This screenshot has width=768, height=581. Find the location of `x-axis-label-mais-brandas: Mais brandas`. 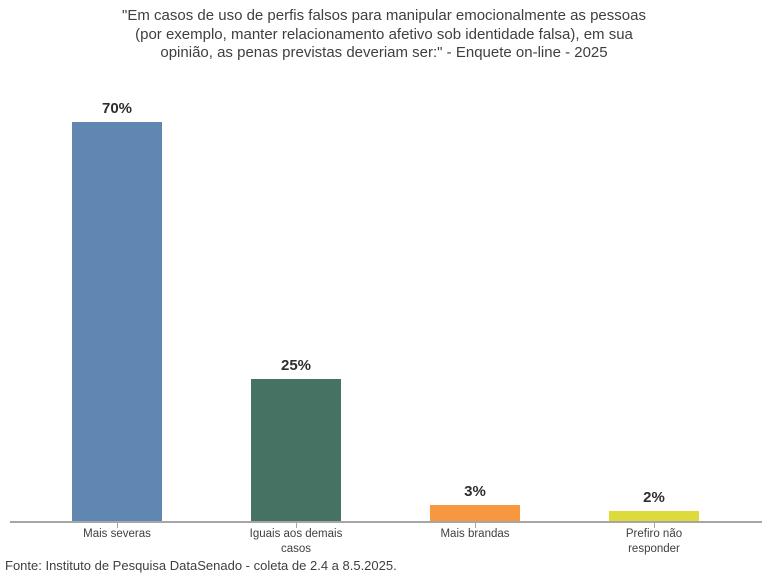

x-axis-label-mais-brandas: Mais brandas is located at coordinates (475, 534).